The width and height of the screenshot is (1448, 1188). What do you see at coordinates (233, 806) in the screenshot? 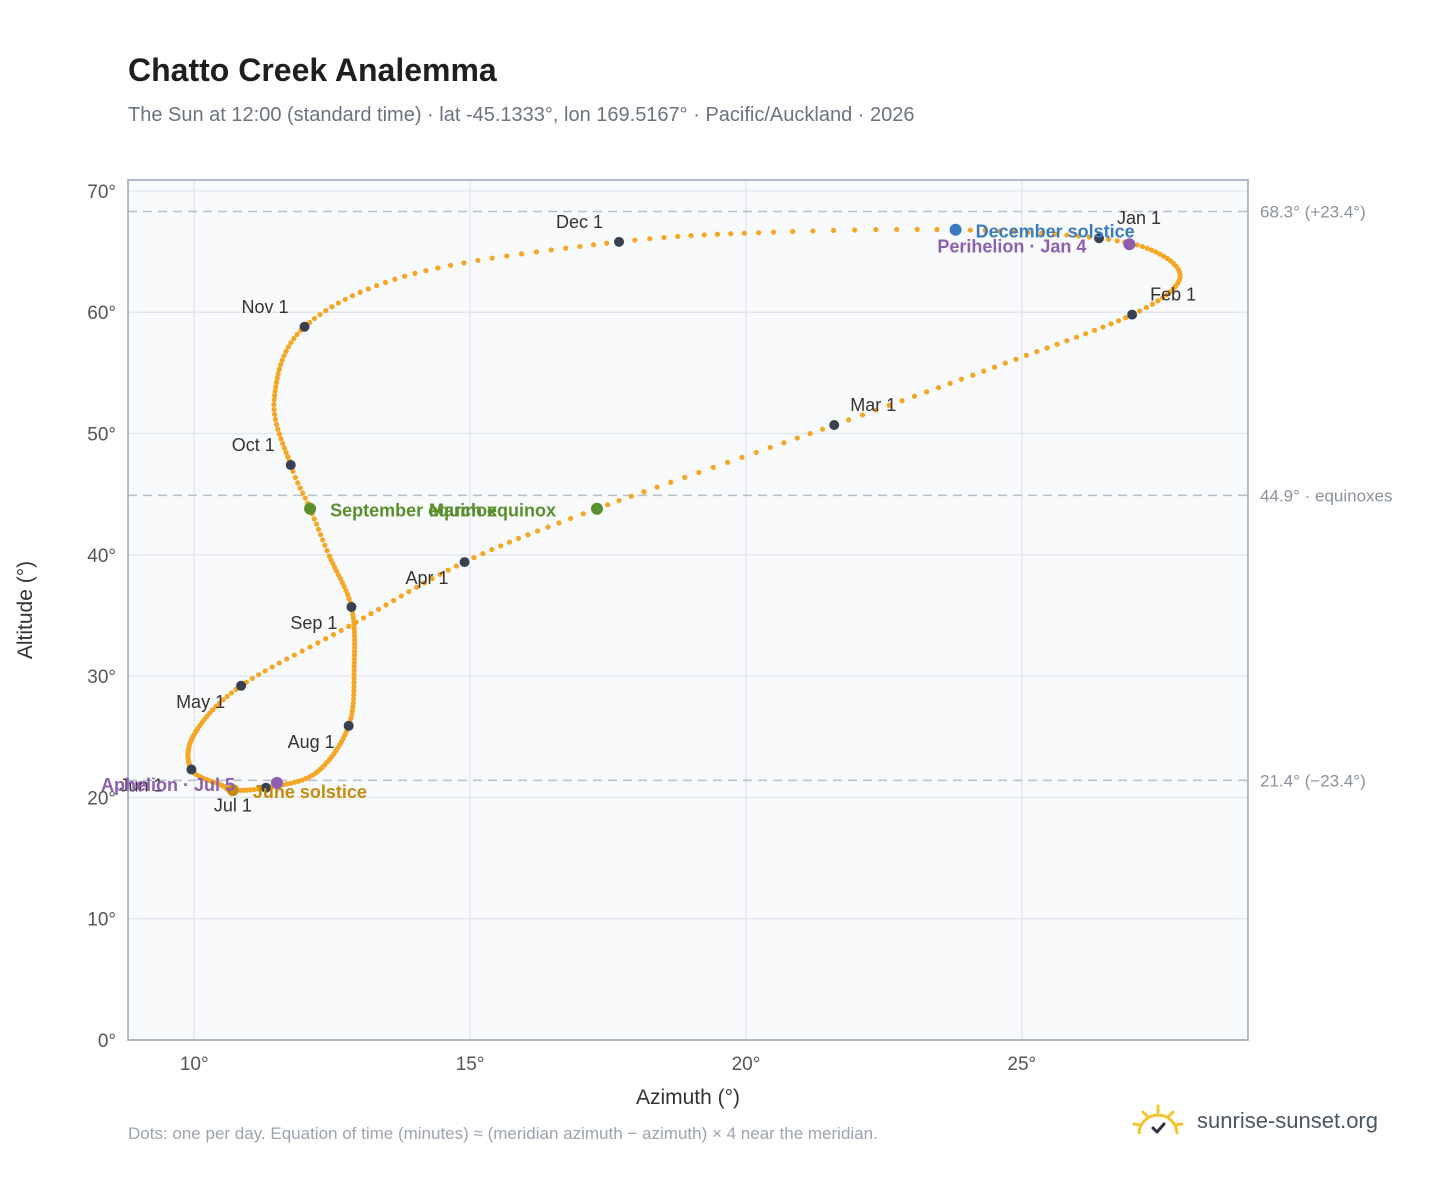
I see `month-label: Jul 1` at bounding box center [233, 806].